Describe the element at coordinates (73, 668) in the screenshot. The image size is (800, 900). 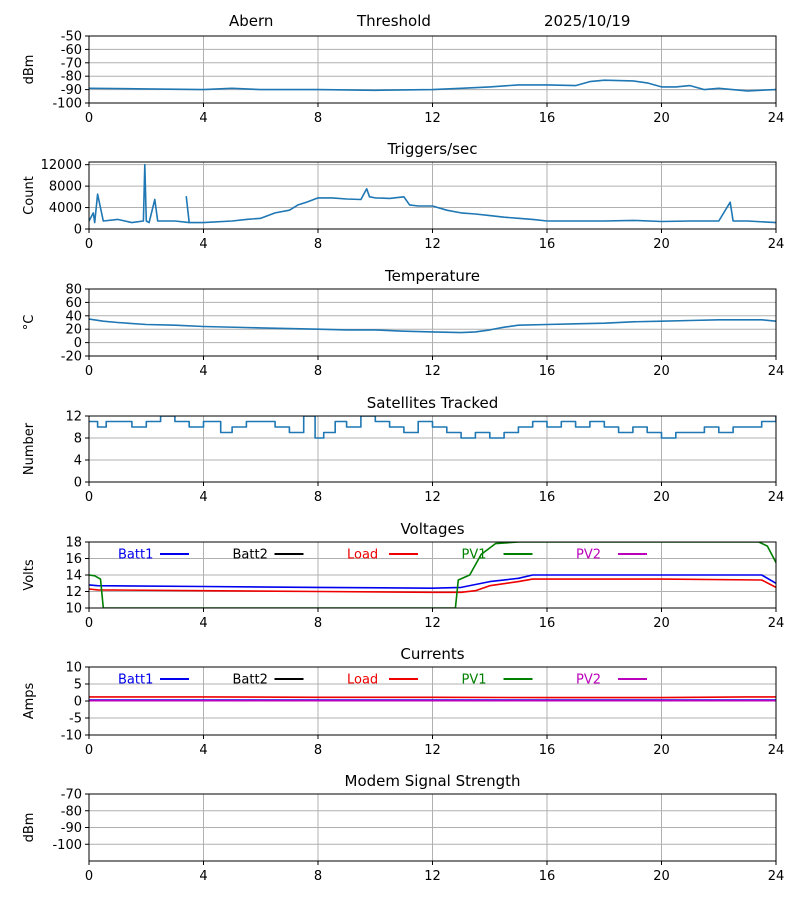
I see `y-tick-label: 10` at that location.